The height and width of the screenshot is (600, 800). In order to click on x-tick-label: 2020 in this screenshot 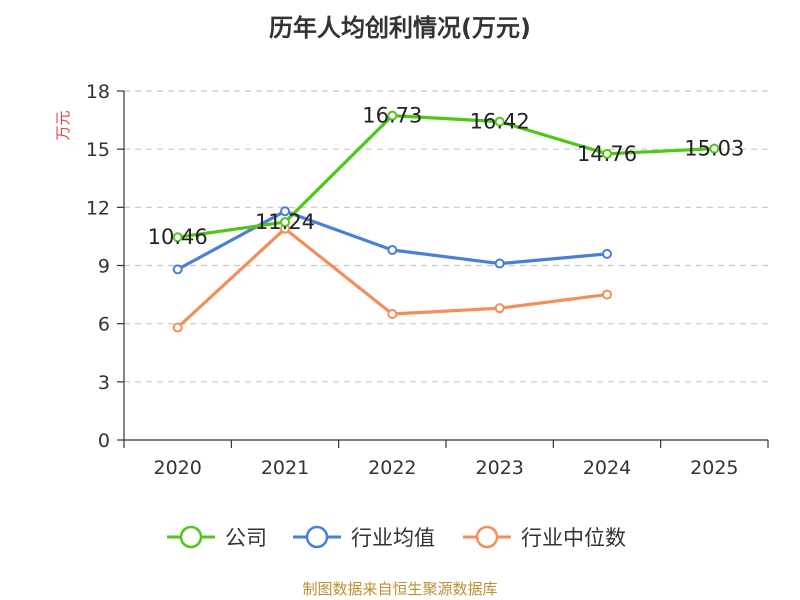, I will do `click(177, 468)`.